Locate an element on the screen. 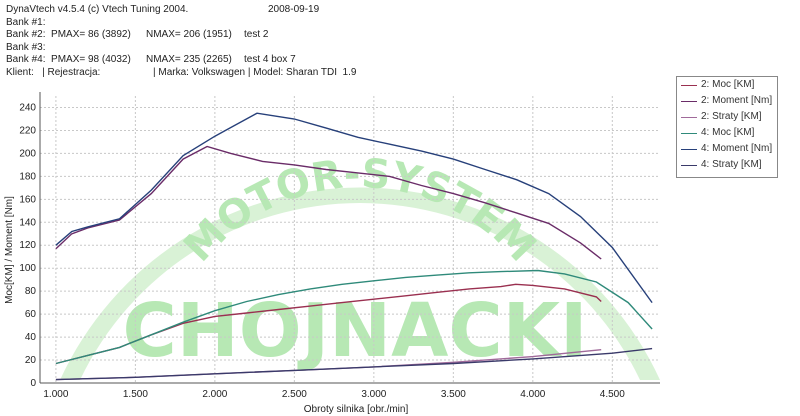  legend-label: 2: Moc [KM] is located at coordinates (728, 84).